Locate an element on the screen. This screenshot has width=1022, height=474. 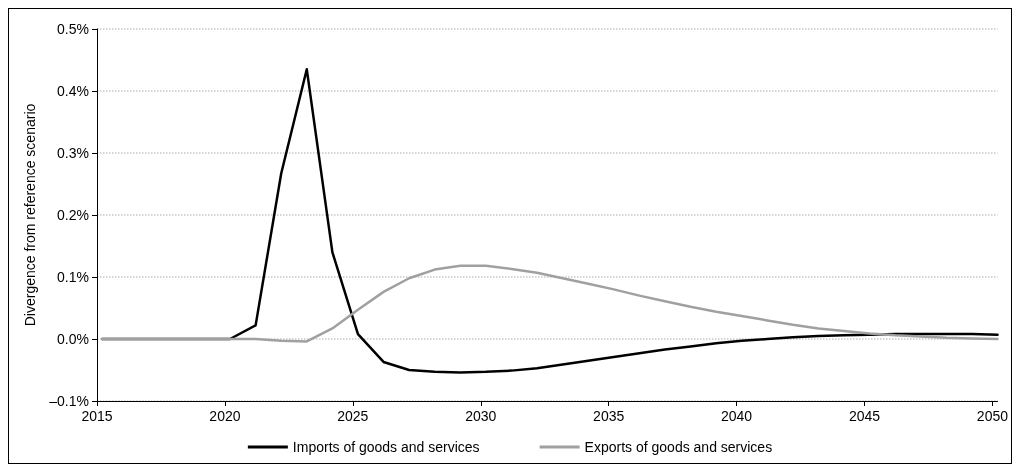
y-tick-label: 0.5% is located at coordinates (73, 29).